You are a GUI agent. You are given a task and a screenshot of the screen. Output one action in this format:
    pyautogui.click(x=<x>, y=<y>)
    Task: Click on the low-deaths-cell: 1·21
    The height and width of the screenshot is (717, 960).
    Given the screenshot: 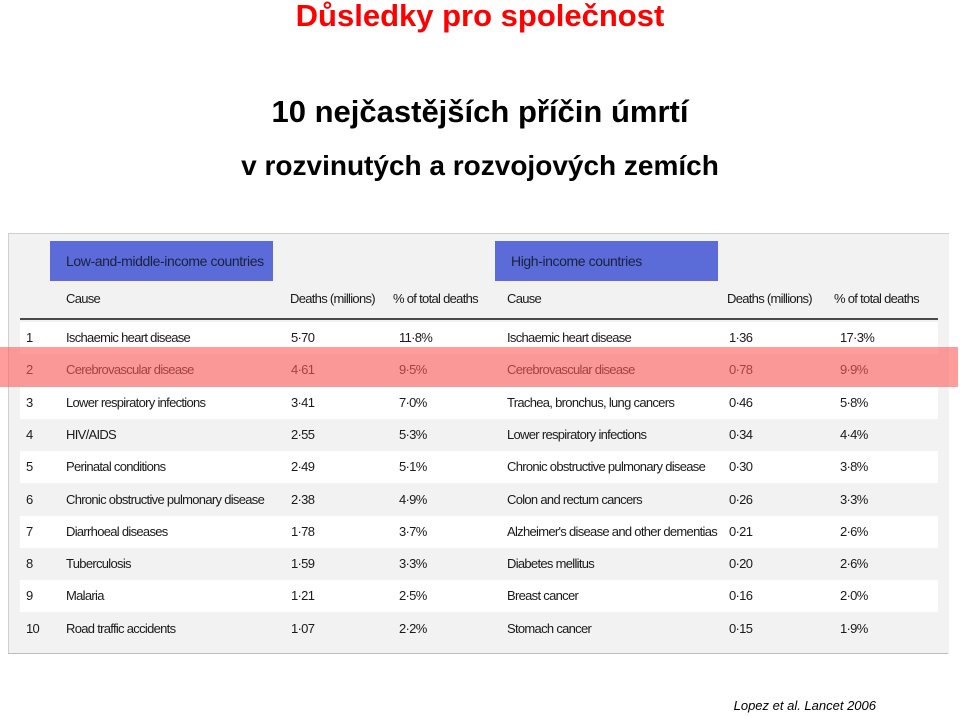 What is the action you would take?
    pyautogui.click(x=303, y=596)
    